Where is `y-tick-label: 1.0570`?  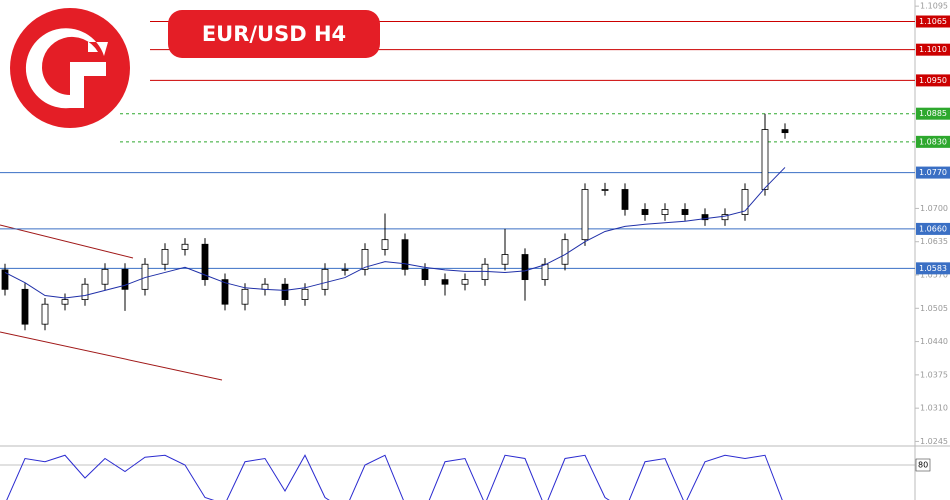 y-tick-label: 1.0570 is located at coordinates (934, 275).